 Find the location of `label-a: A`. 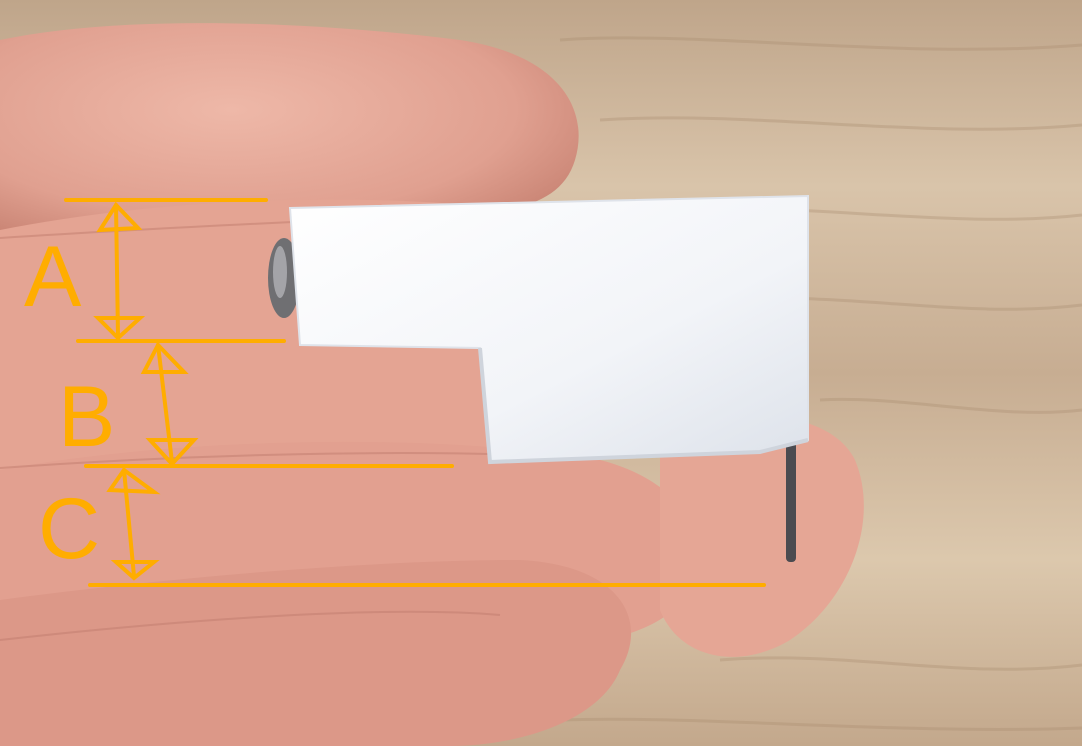

label-a: A is located at coordinates (53, 277).